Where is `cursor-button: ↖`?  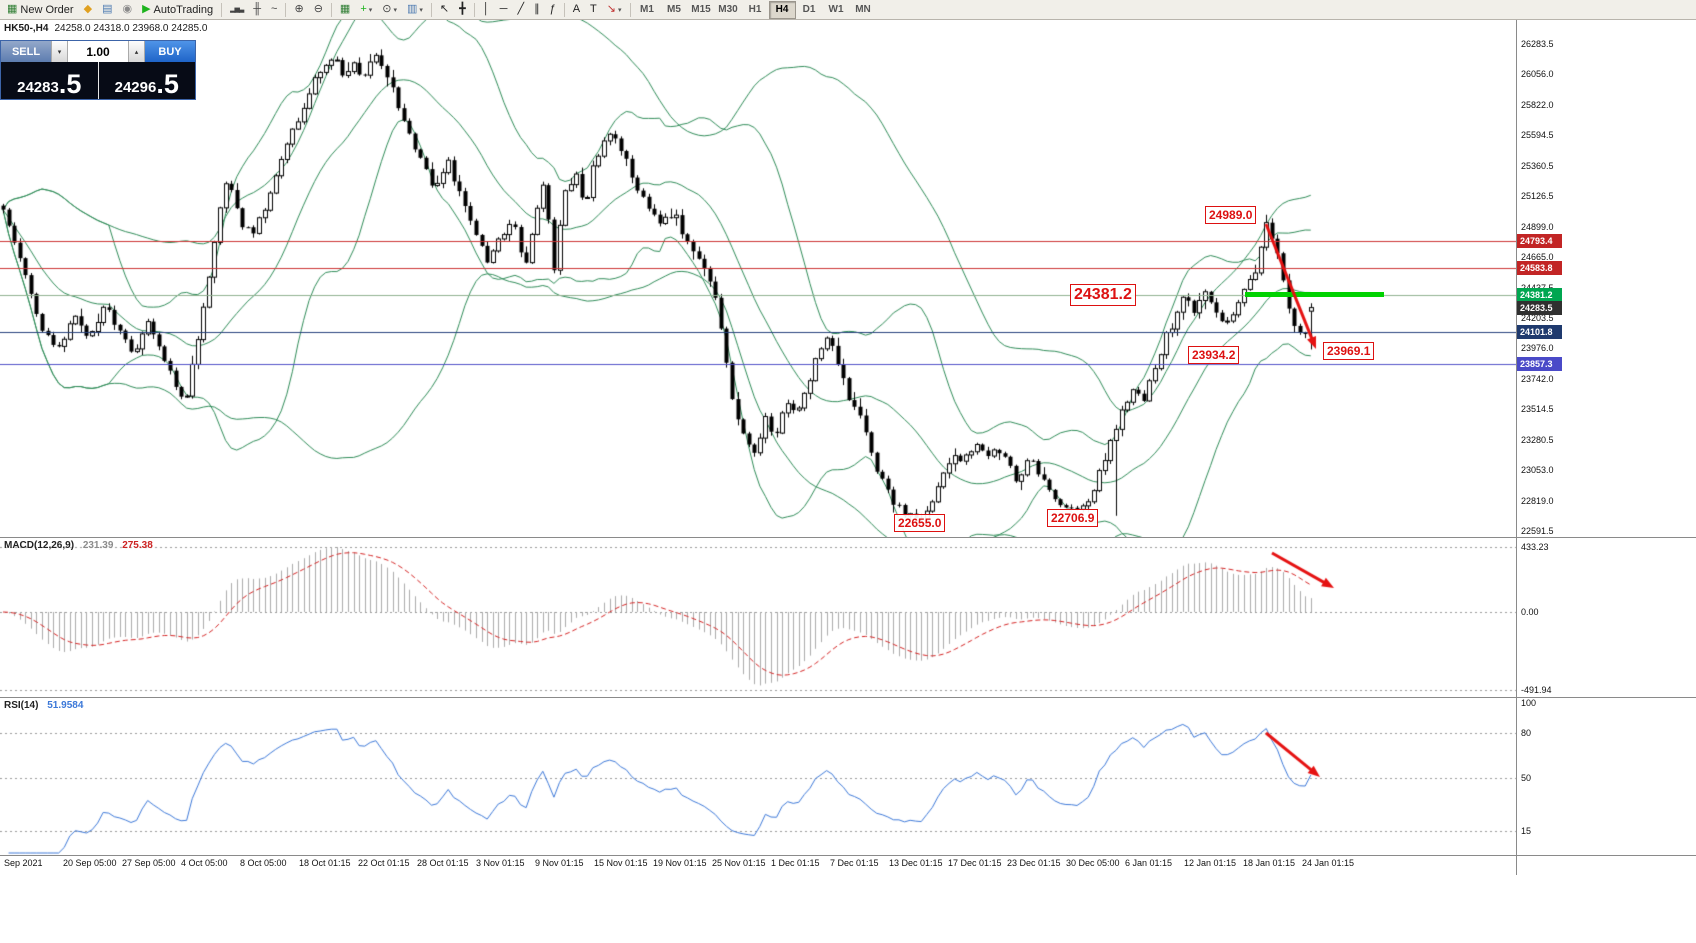 cursor-button: ↖ is located at coordinates (444, 9).